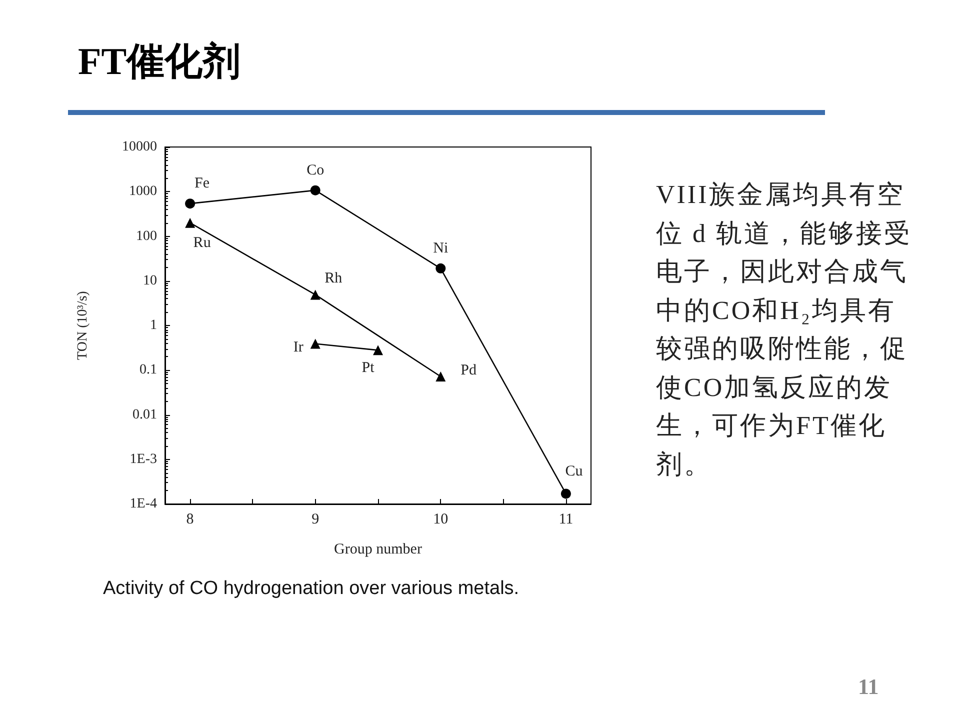  I want to click on y-tick-label: 1000, so click(143, 192).